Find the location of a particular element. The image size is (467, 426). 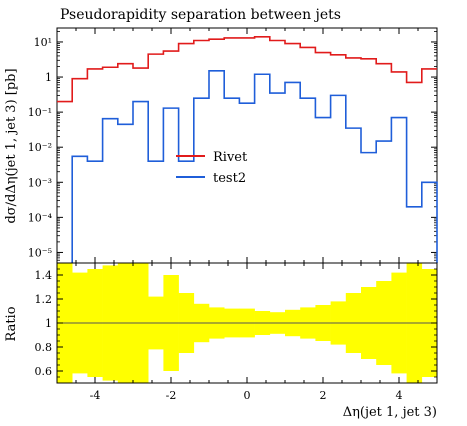

main-y-tick-label: 10⁻³ is located at coordinates (40, 182).